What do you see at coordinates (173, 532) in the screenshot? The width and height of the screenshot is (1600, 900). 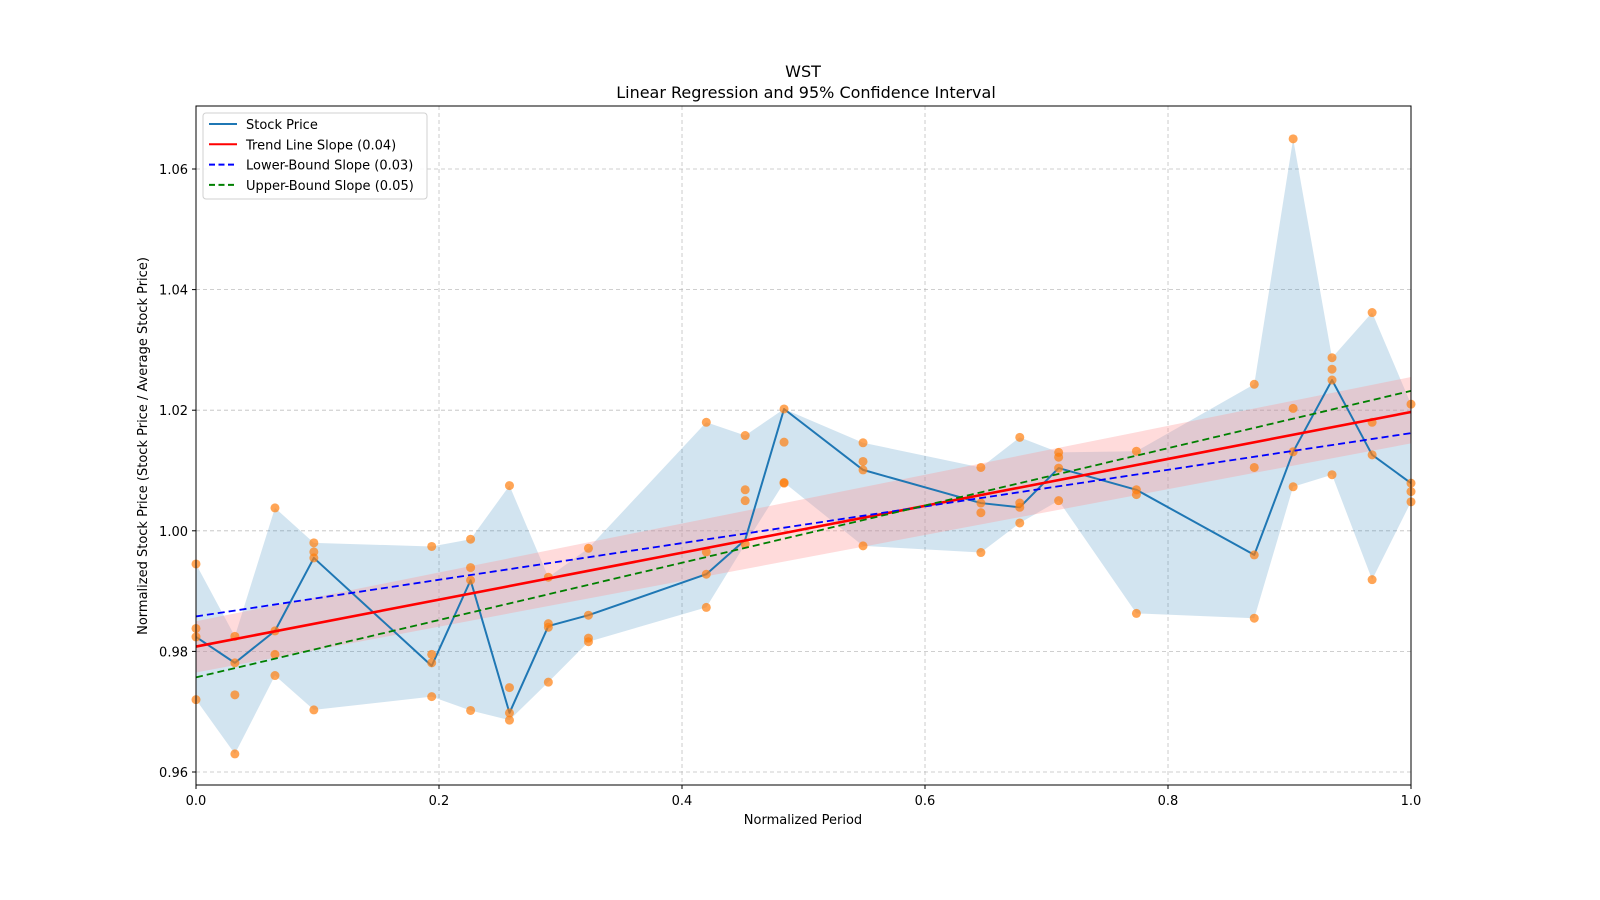 I see `y-tick-label: 1.00` at bounding box center [173, 532].